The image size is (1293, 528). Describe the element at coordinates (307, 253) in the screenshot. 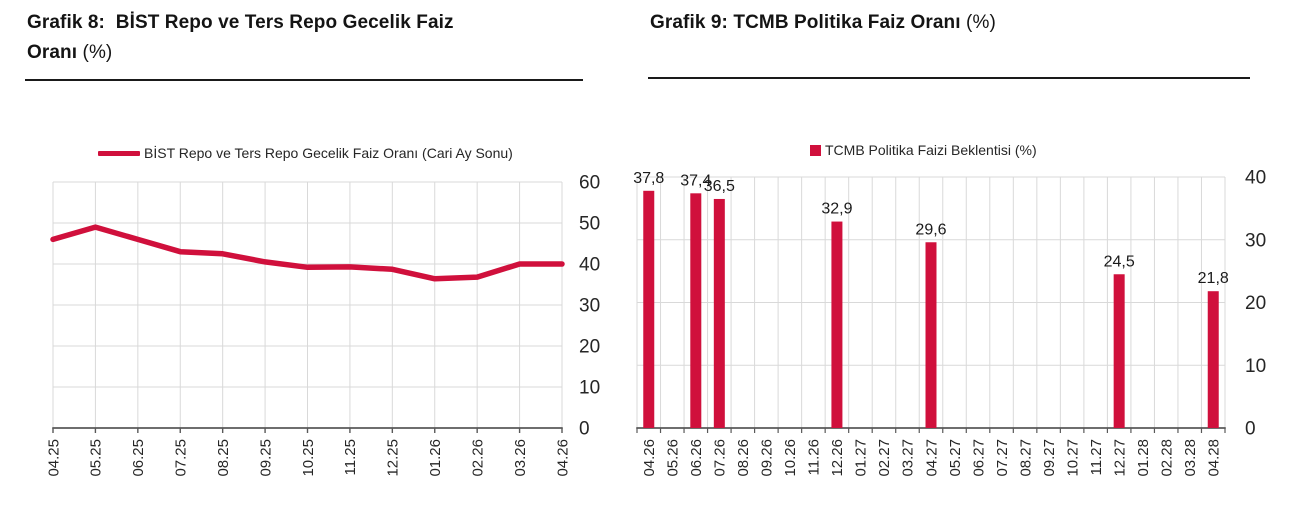

I see `repo-rate-line` at that location.